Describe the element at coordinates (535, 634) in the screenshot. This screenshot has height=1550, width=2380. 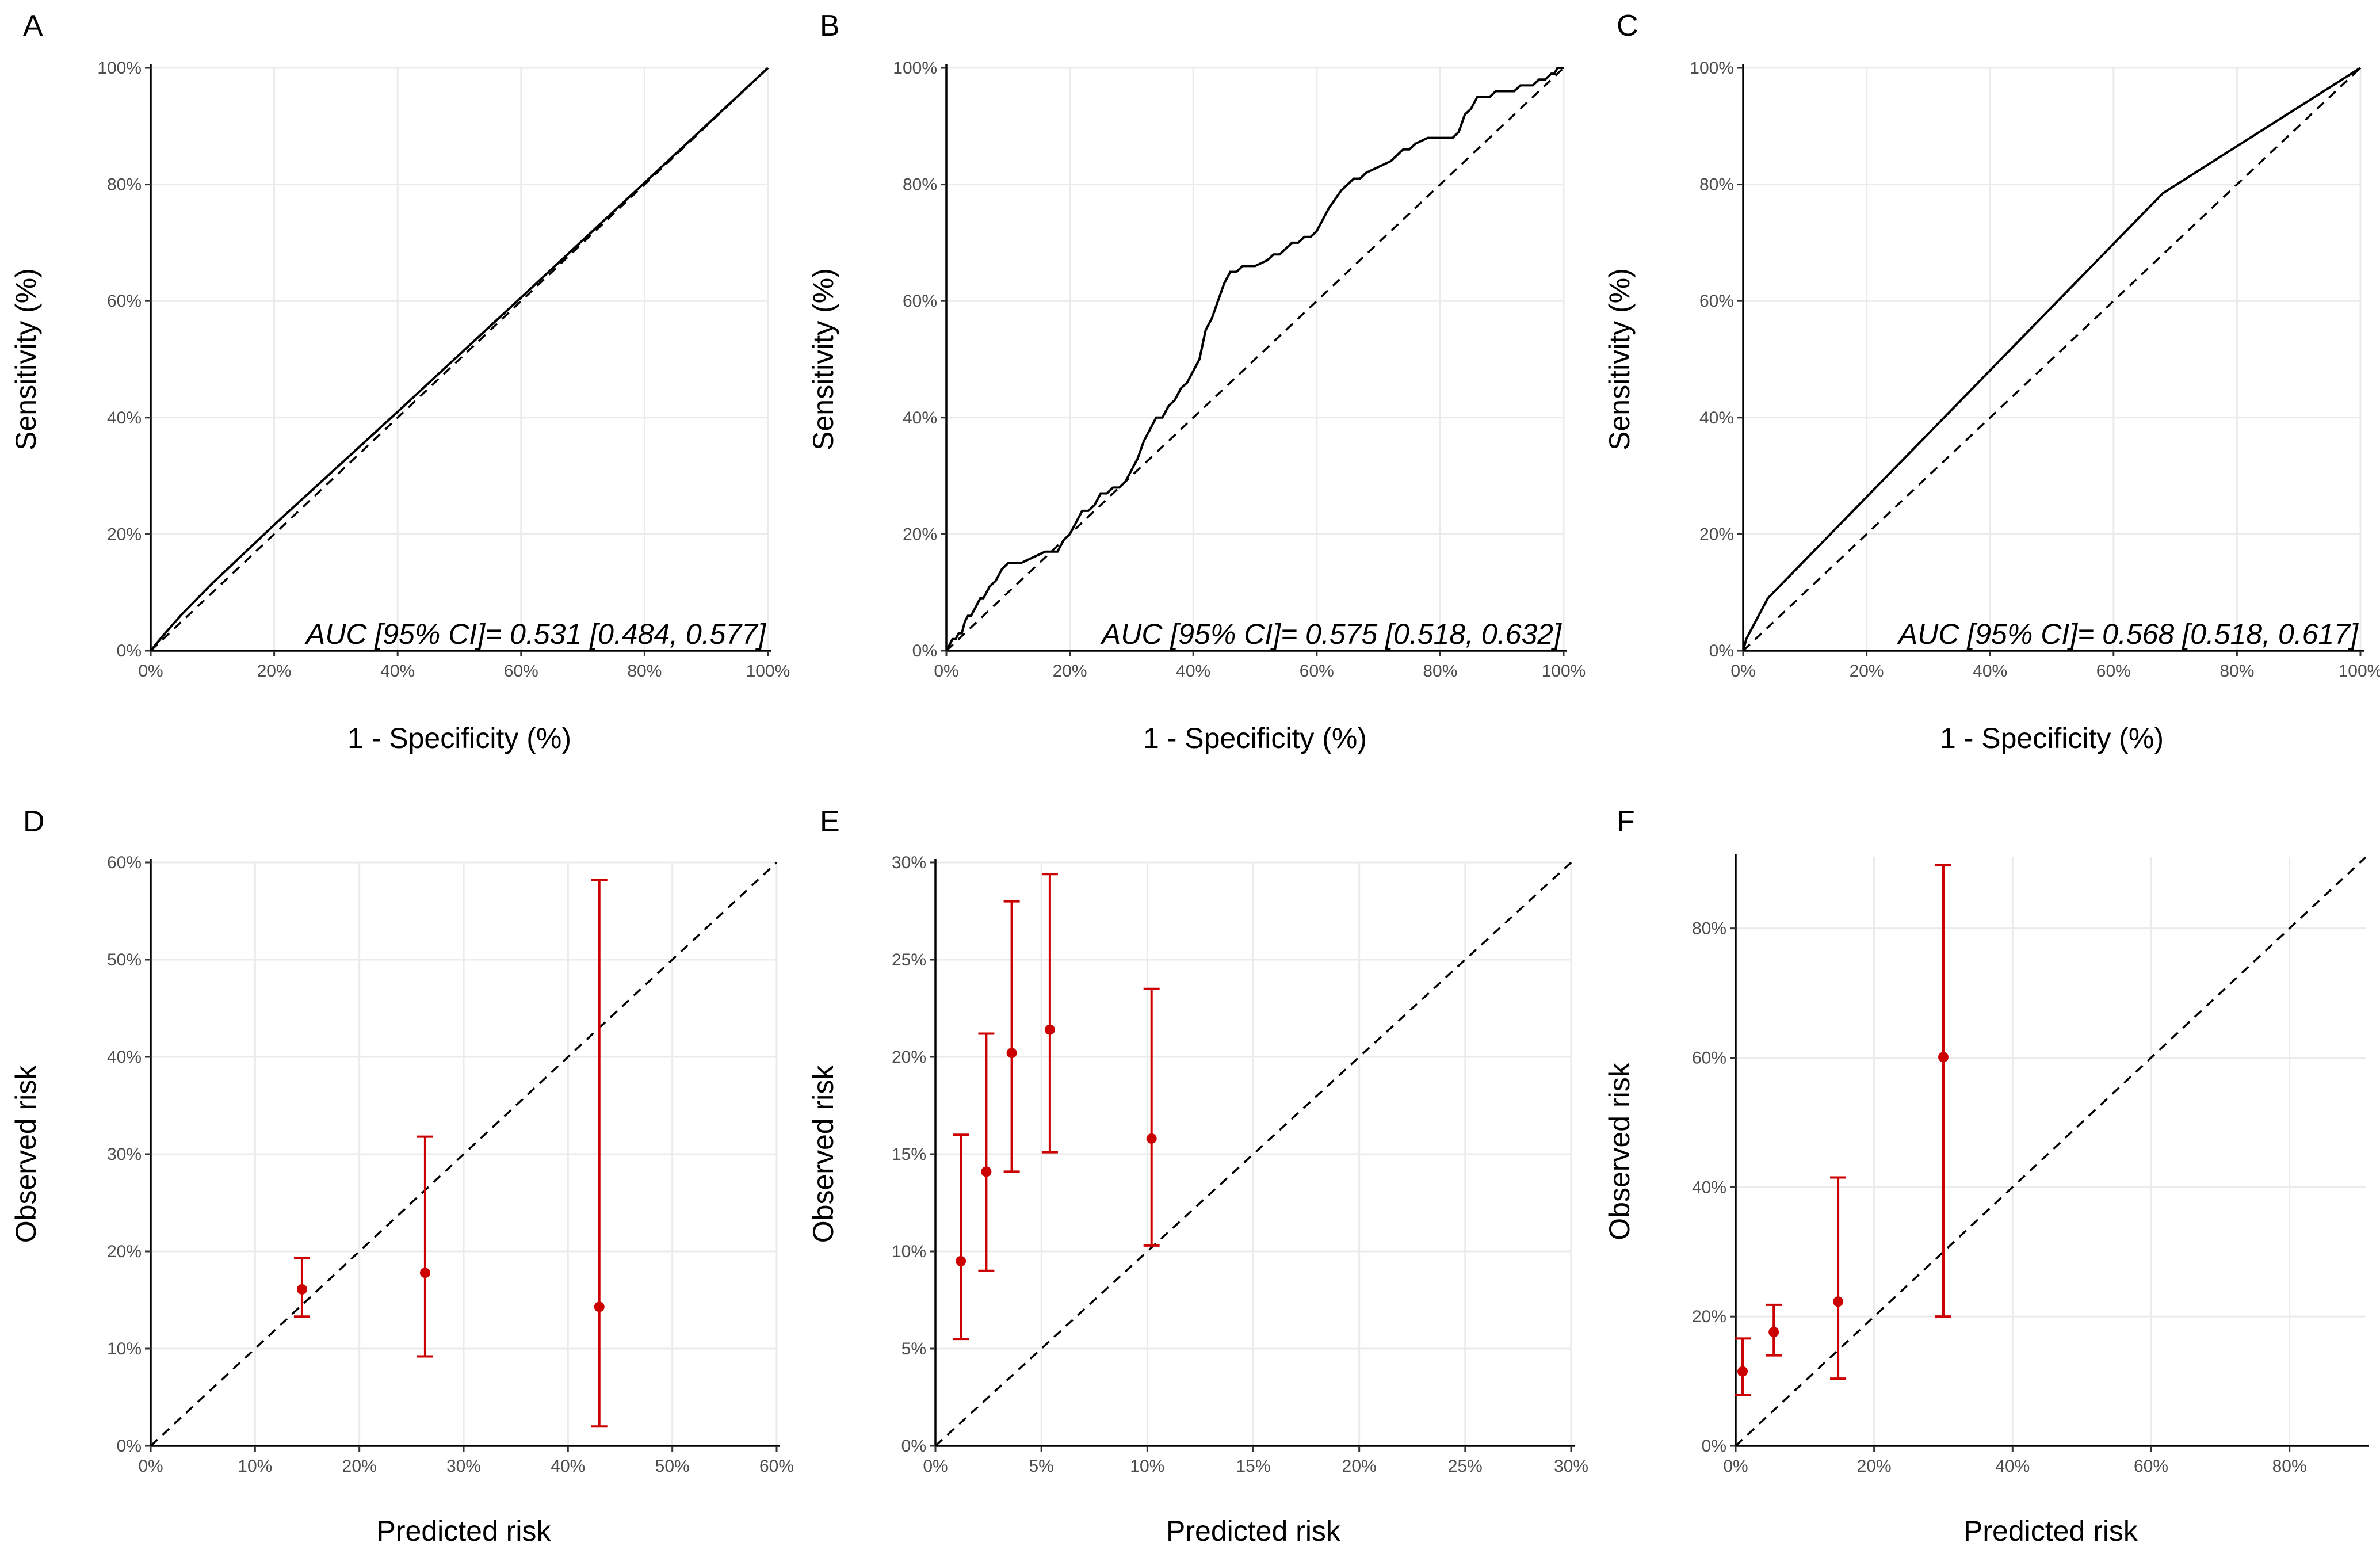
I see `panel-a-auc-annotation: AUC [95% CI]= 0.531 [0.484, 0.577]` at that location.